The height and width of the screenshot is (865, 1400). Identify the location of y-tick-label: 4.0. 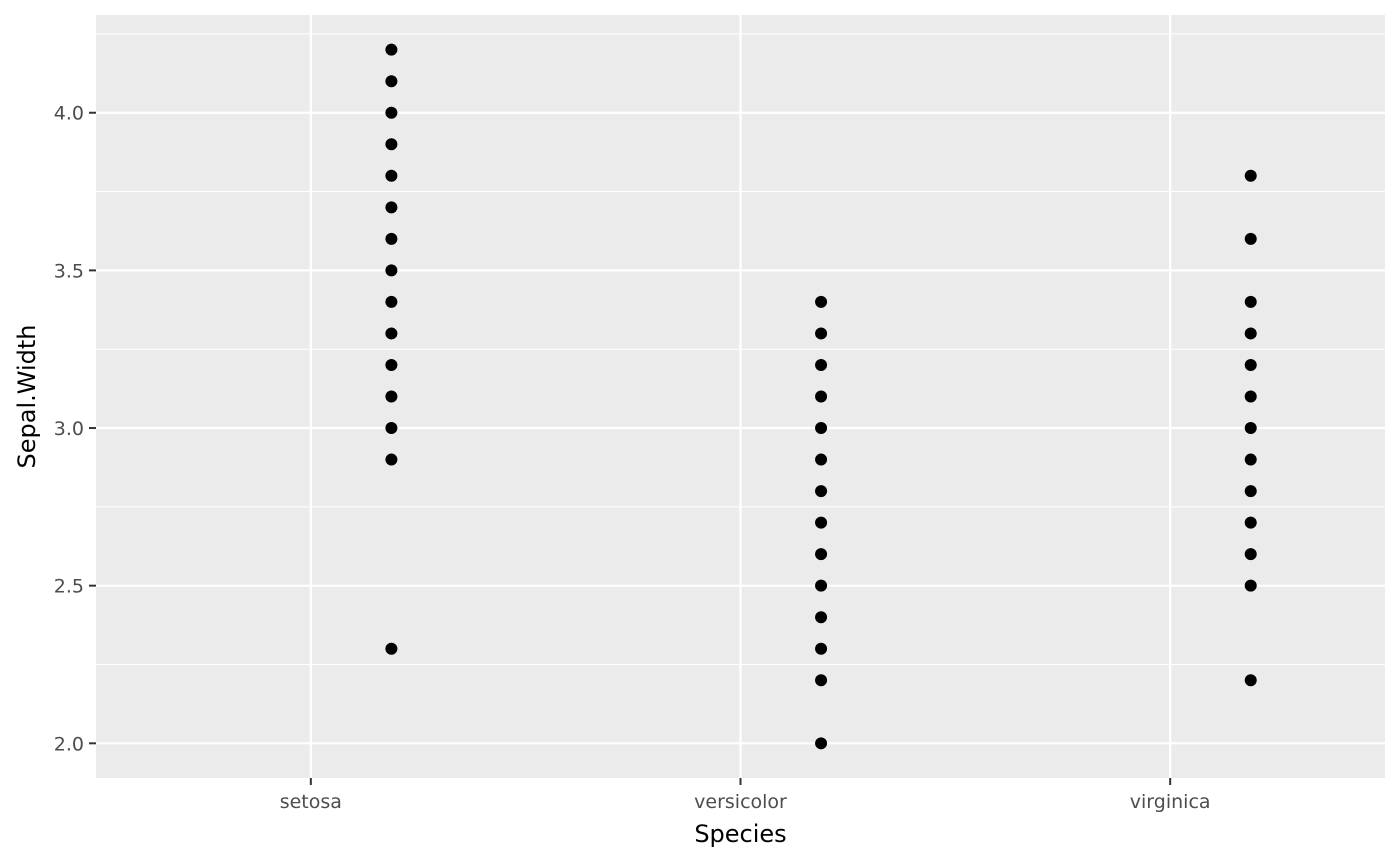
(69, 114).